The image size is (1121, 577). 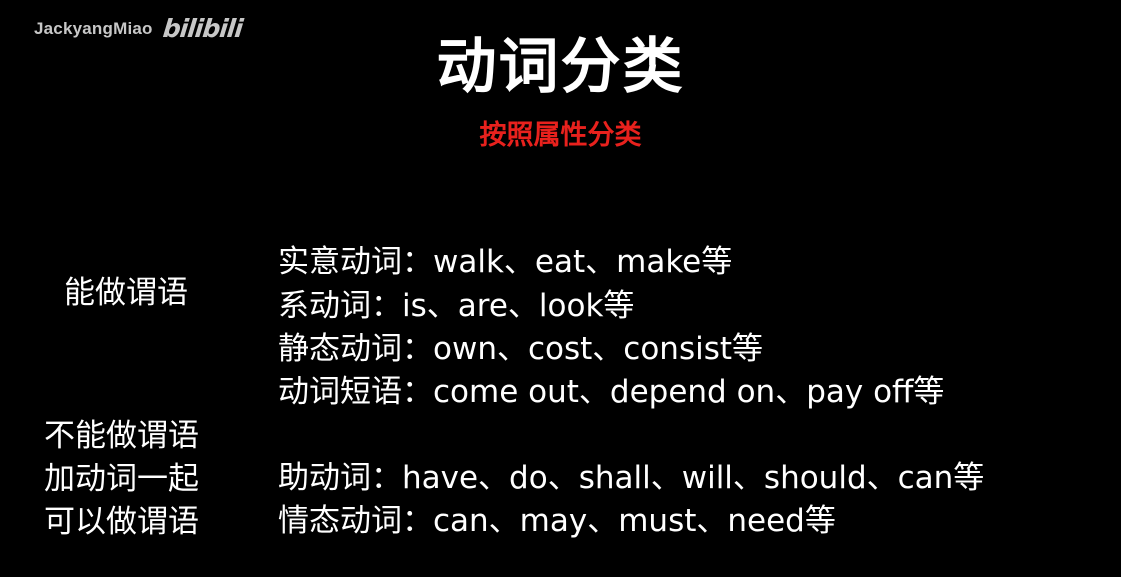 I want to click on slide-subtitle: 按照属性分类, so click(x=560, y=135).